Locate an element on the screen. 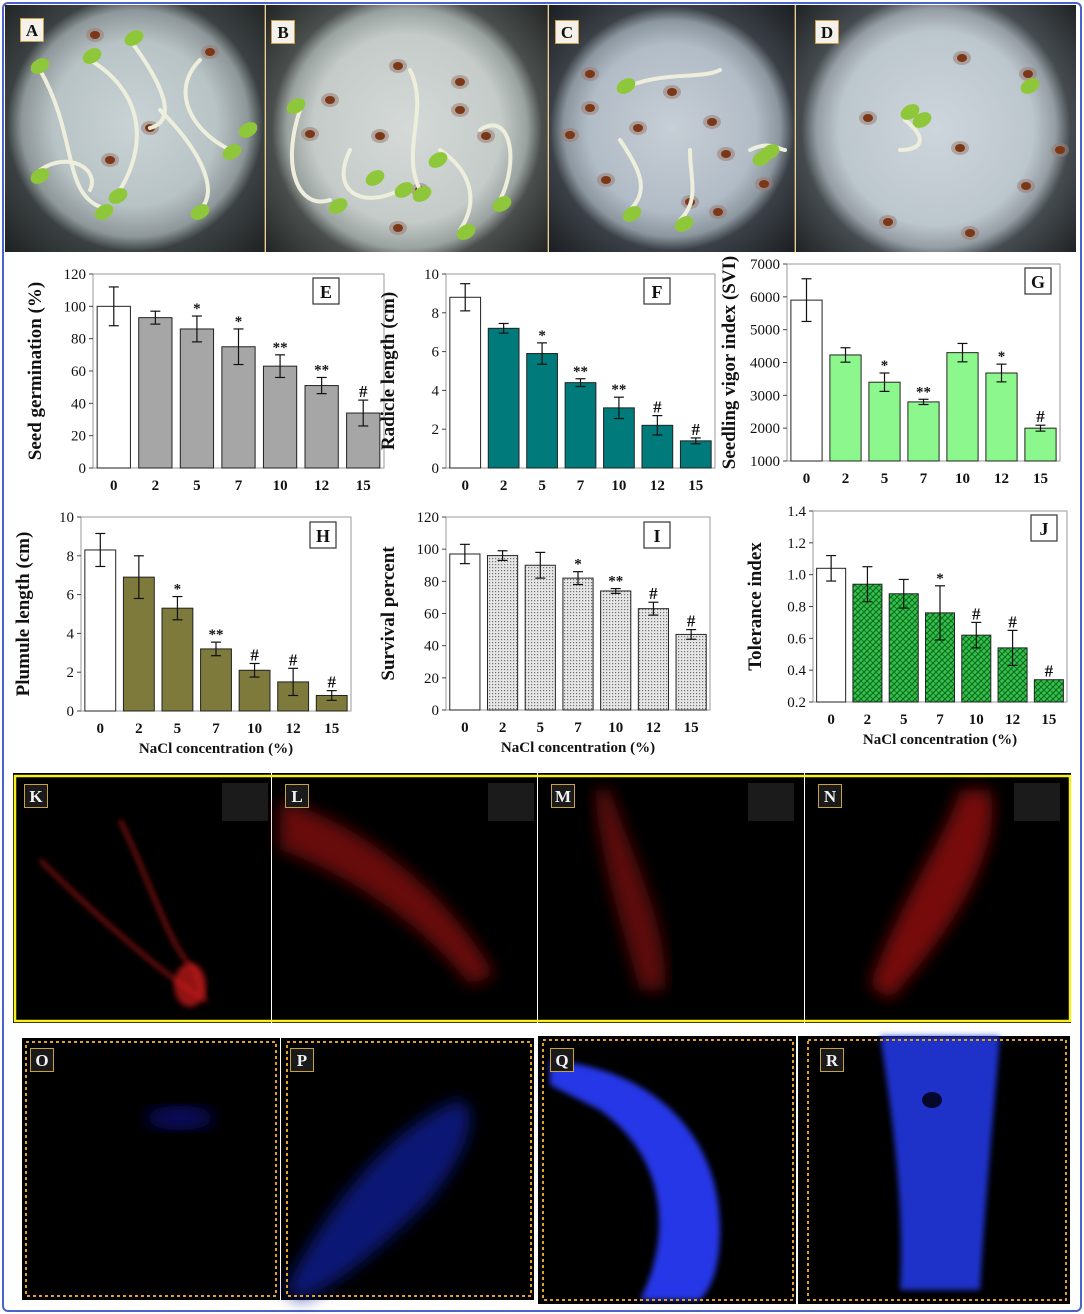 The height and width of the screenshot is (1314, 1084). y-axis-label: Seedling vigor index (SVI) is located at coordinates (729, 362).